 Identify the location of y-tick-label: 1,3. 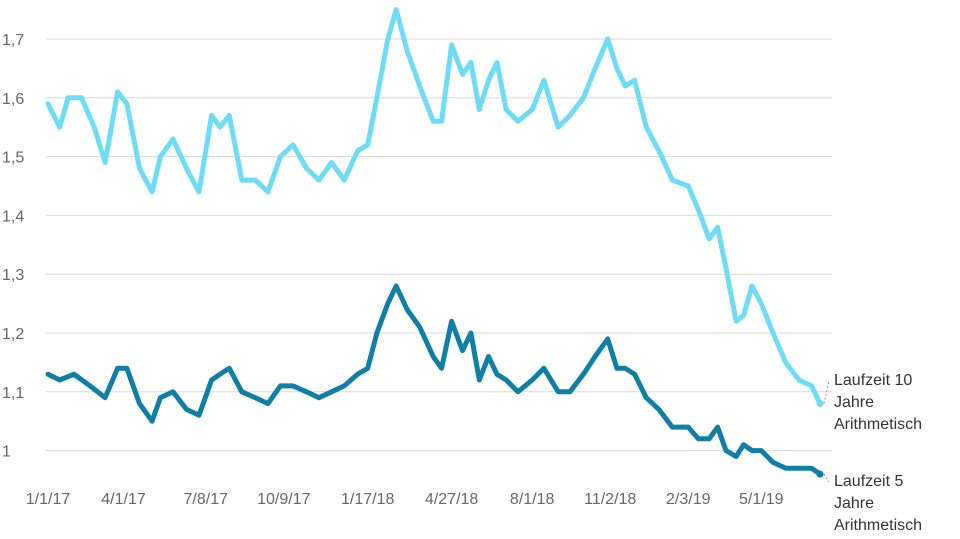
(13, 275).